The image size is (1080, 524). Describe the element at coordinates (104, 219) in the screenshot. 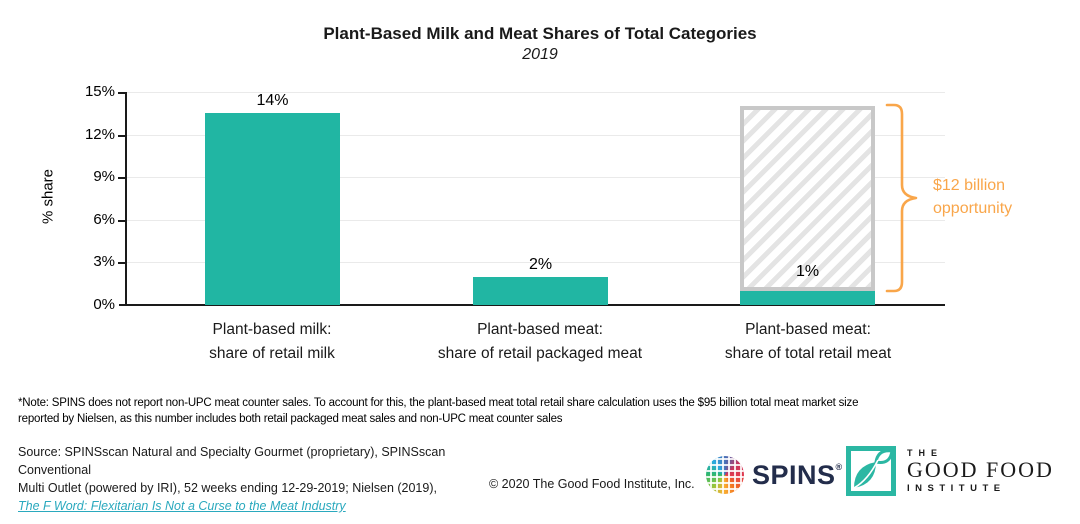

I see `y-tick-label-6: 6%` at that location.